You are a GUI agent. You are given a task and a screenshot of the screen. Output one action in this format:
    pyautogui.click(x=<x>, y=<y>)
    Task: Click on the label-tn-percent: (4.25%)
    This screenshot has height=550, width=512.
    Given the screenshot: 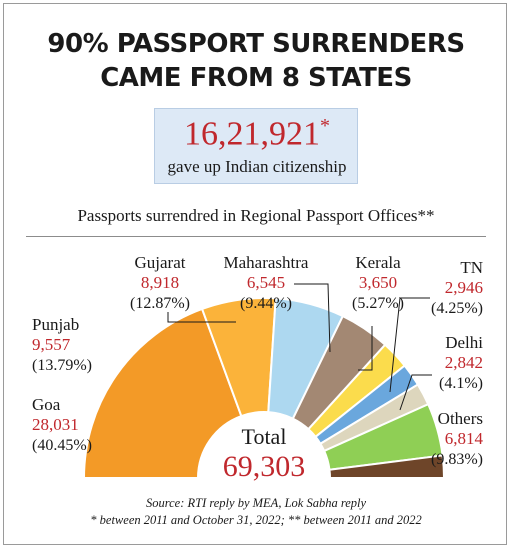 What is the action you would take?
    pyautogui.click(x=457, y=308)
    